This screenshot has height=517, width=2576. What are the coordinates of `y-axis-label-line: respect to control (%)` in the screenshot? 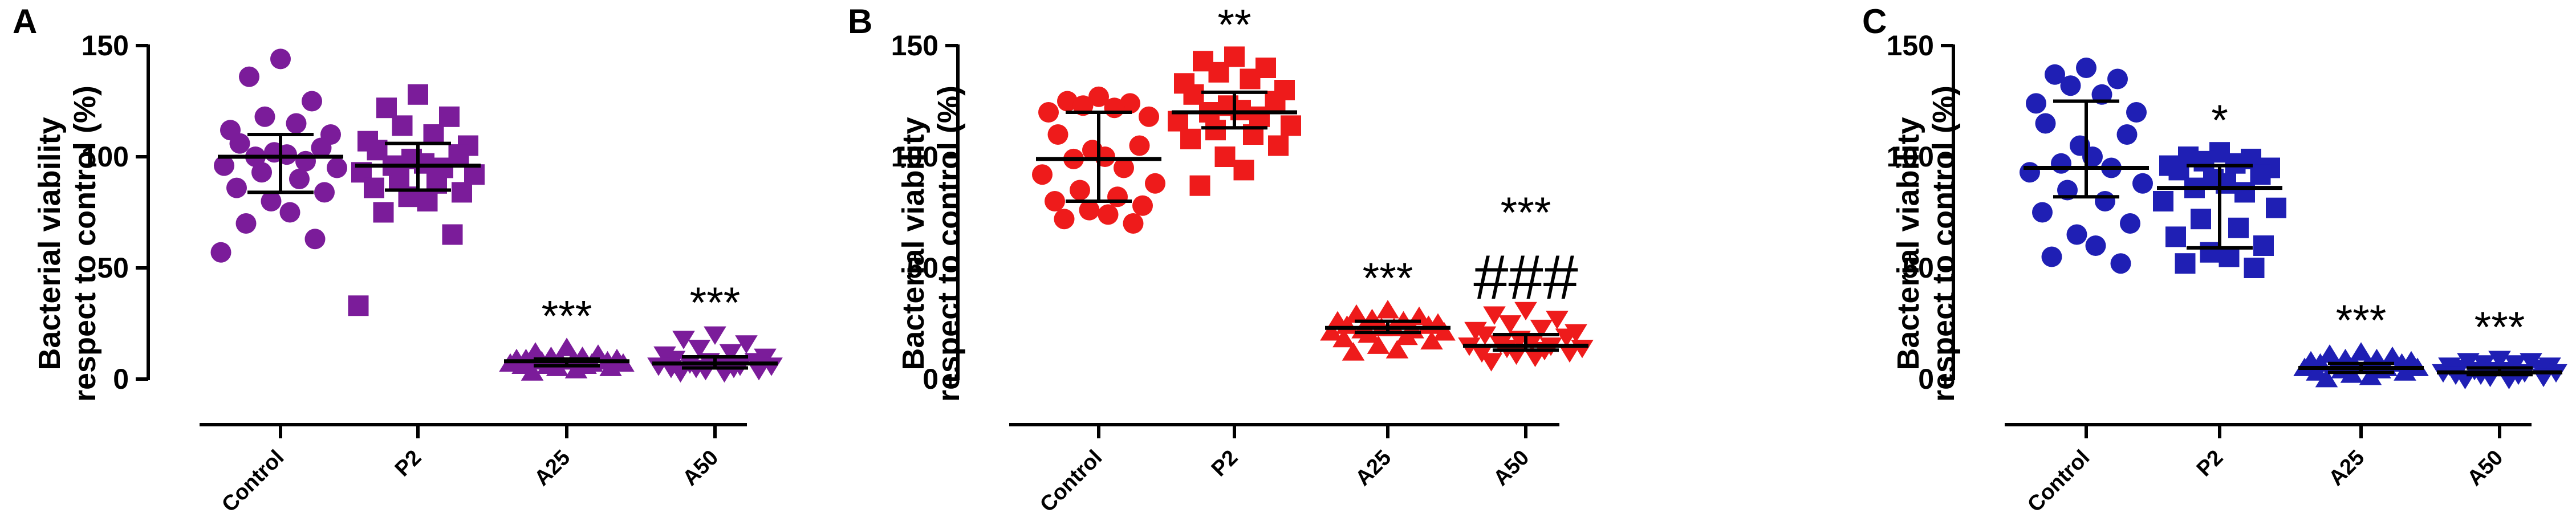 It's located at (949, 244).